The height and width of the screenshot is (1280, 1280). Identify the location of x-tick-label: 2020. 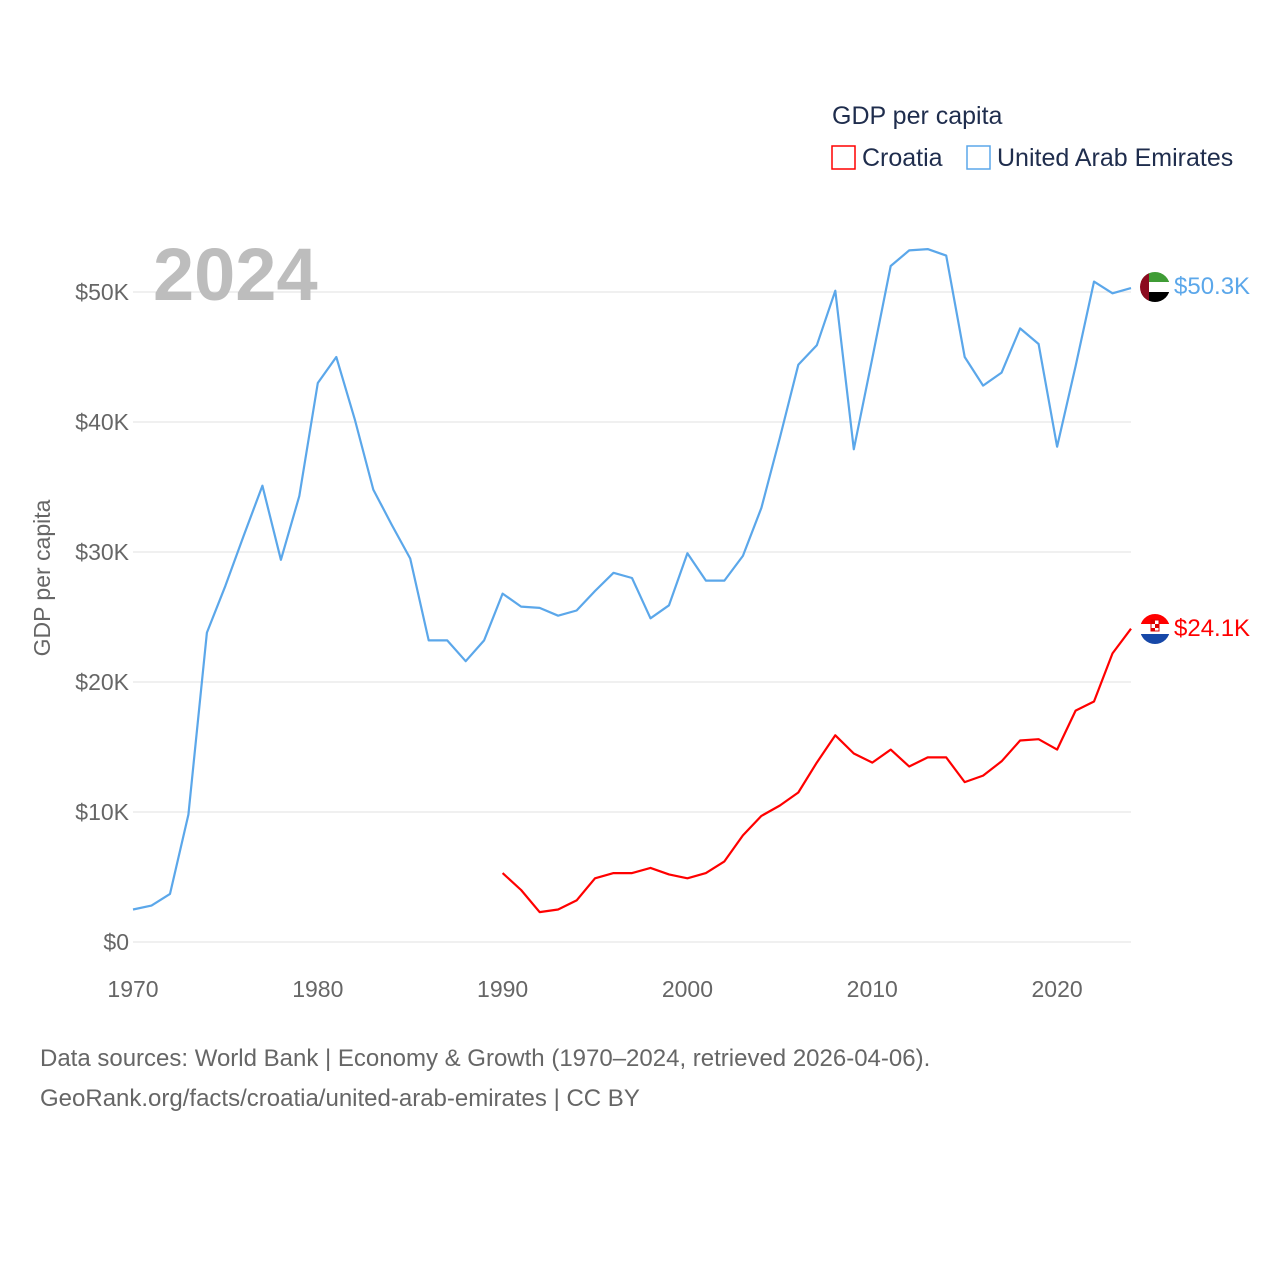
(1056, 989).